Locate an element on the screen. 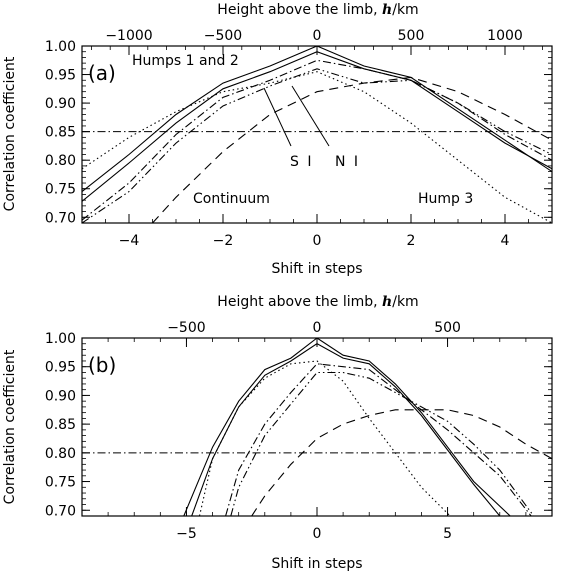 This screenshot has height=575, width=561. series-line-dashed is located at coordinates (401, 462).